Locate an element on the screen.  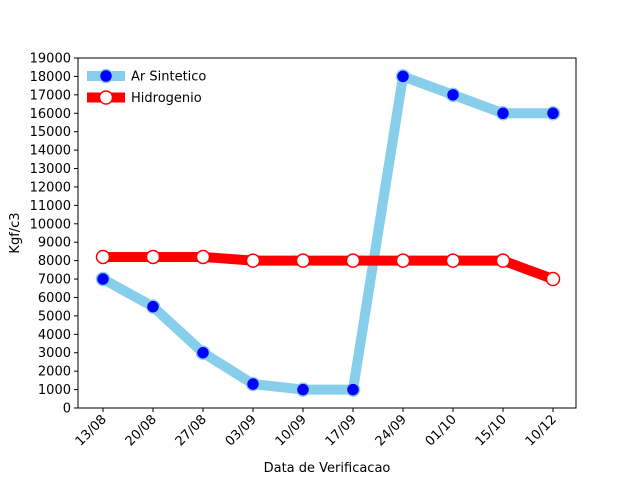
x-tick-label: 01/10 is located at coordinates (441, 430).